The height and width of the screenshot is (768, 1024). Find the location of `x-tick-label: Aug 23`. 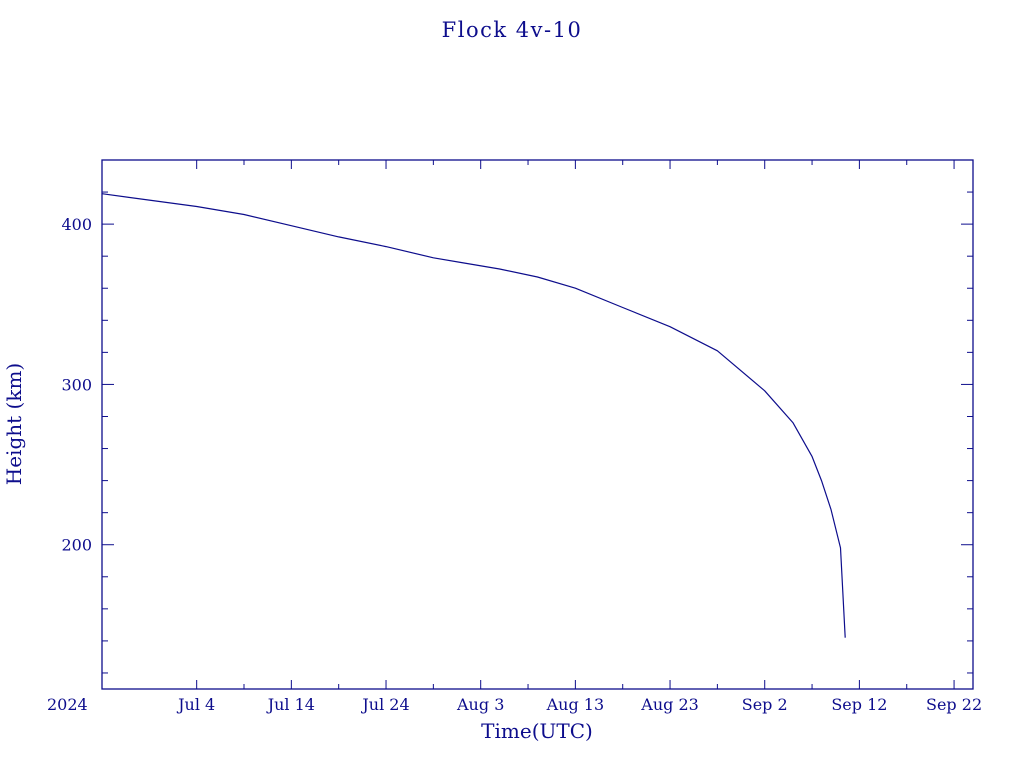

x-tick-label: Aug 23 is located at coordinates (669, 704).